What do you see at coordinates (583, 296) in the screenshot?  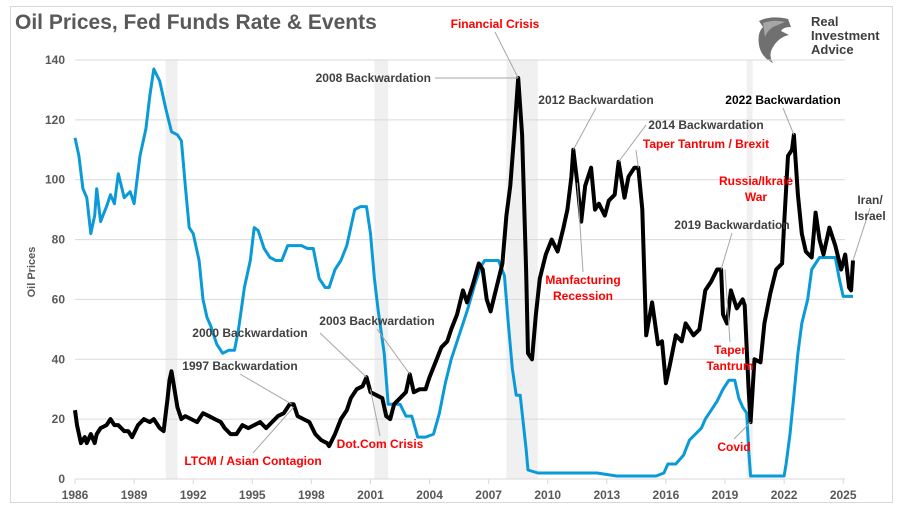 I see `annotation-label: Recession` at bounding box center [583, 296].